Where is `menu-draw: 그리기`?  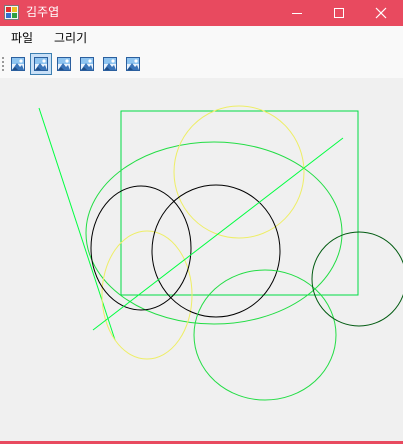 menu-draw: 그리기 is located at coordinates (71, 38).